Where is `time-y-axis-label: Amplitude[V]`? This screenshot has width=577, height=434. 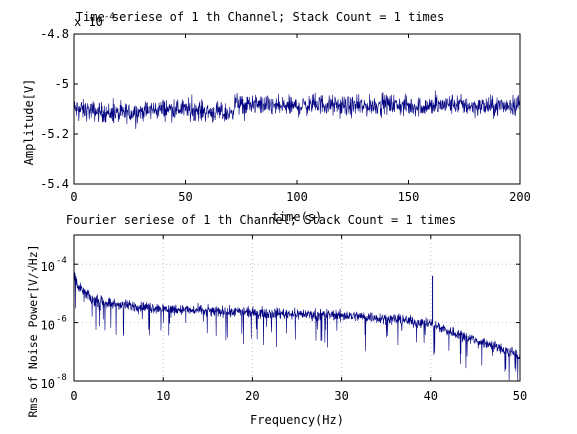 time-y-axis-label: Amplitude[V] is located at coordinates (29, 122).